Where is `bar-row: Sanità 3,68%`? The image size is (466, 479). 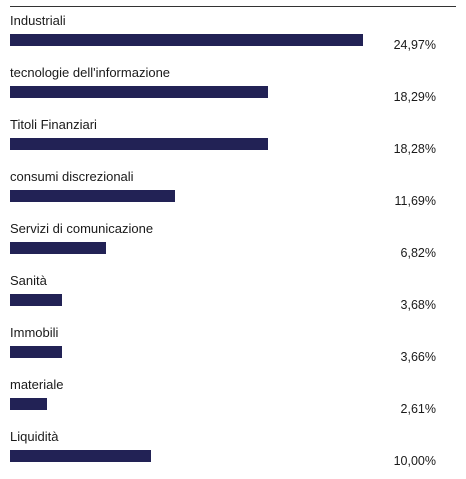 bar-row: Sanità 3,68% is located at coordinates (233, 298).